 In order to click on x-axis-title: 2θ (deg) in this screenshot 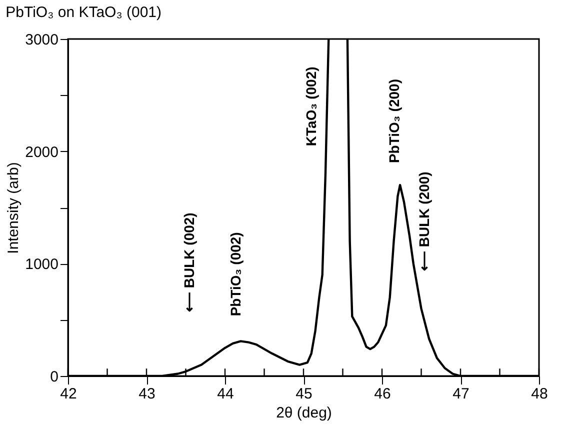, I will do `click(304, 413)`.